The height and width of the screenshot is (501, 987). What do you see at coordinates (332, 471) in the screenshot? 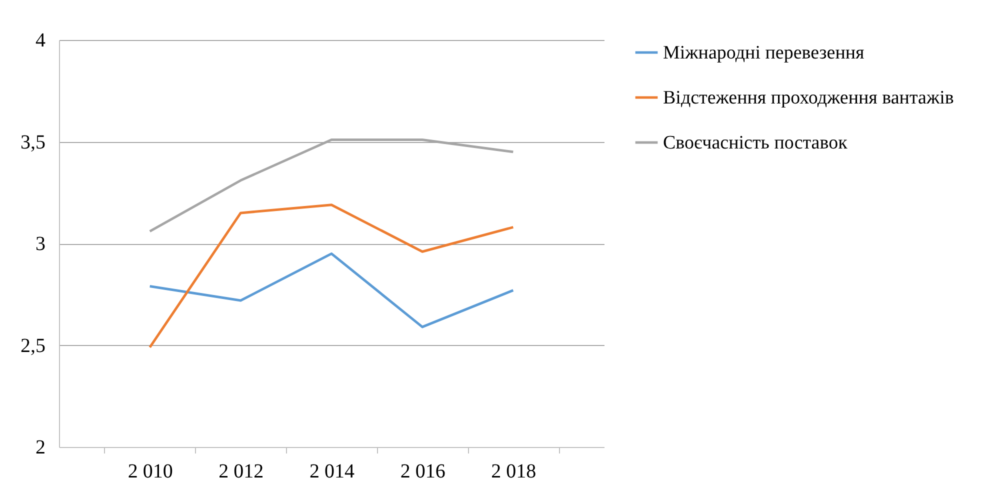
I see `x-tick-label: 2 014` at bounding box center [332, 471].